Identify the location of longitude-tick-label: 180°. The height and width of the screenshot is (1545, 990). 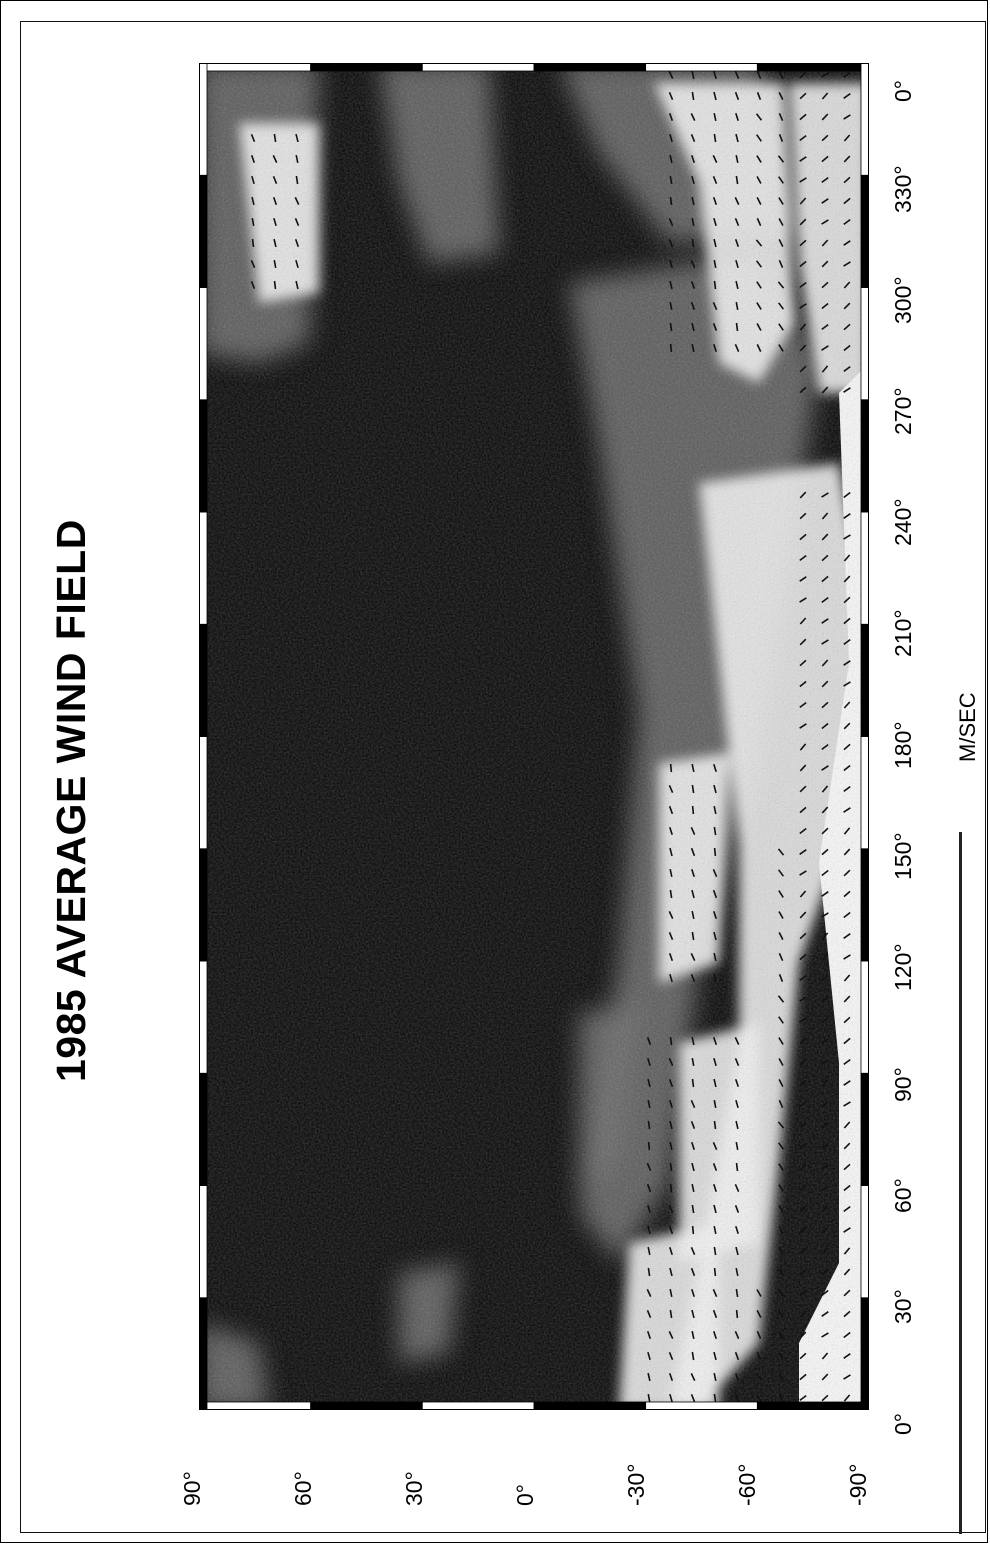
(903, 744).